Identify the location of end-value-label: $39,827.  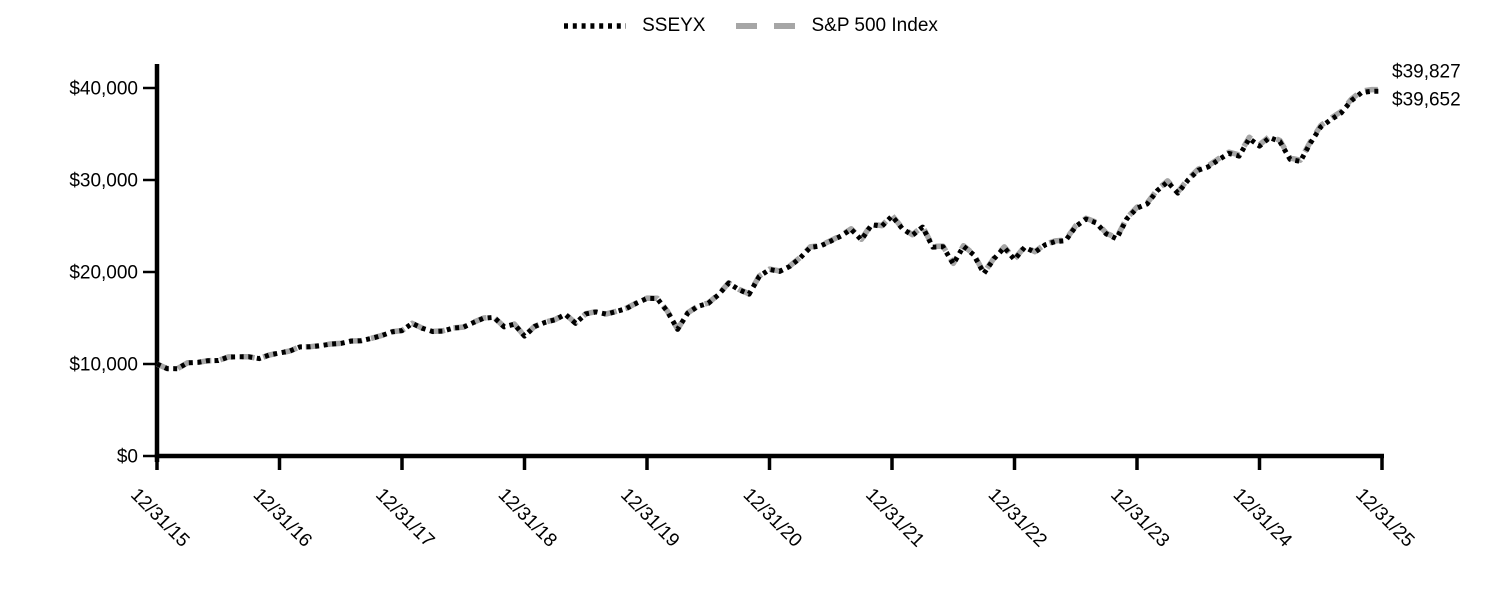
(1426, 72).